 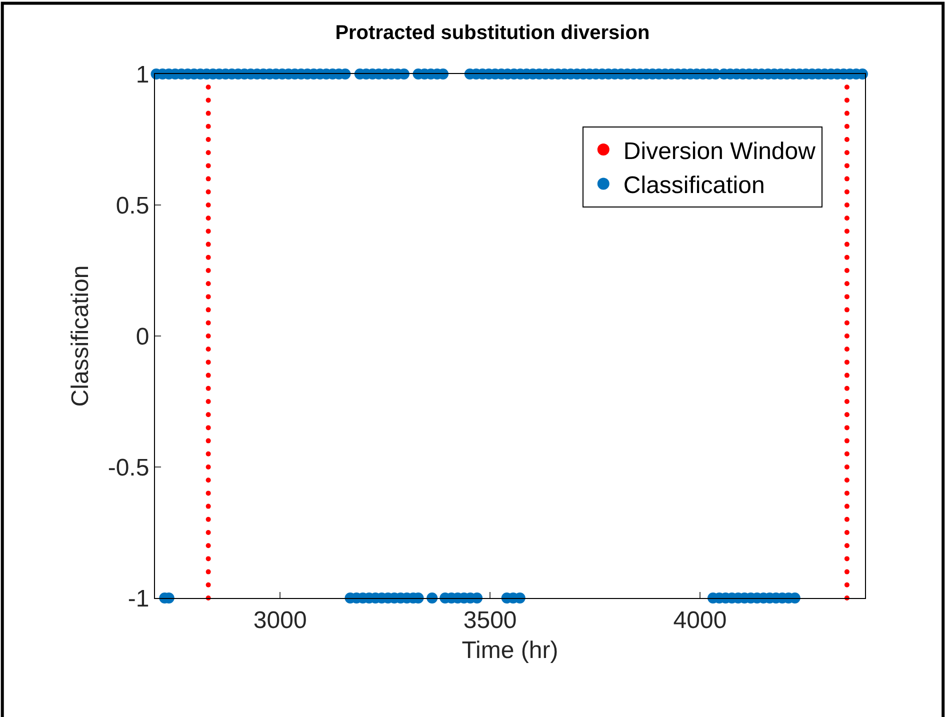 I want to click on x-tick-label: 3000, so click(x=280, y=620).